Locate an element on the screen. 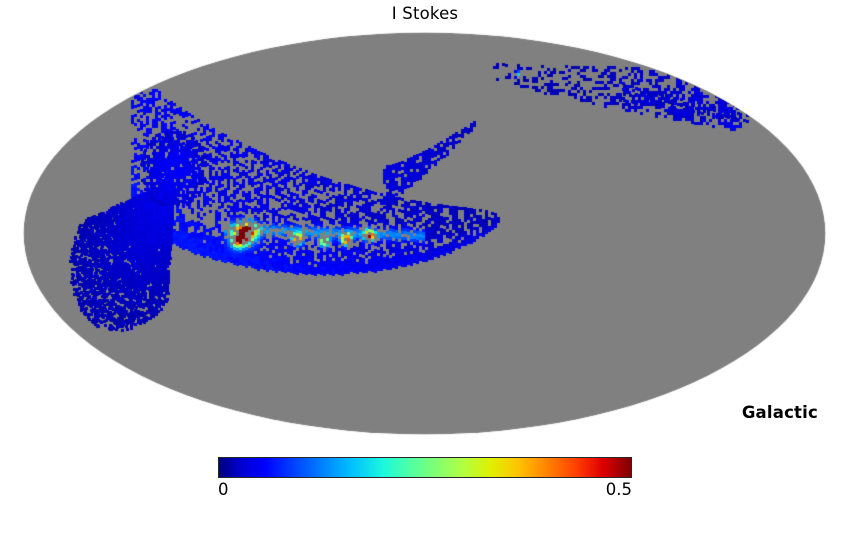  colorbar: 0 0.5 is located at coordinates (425, 480).